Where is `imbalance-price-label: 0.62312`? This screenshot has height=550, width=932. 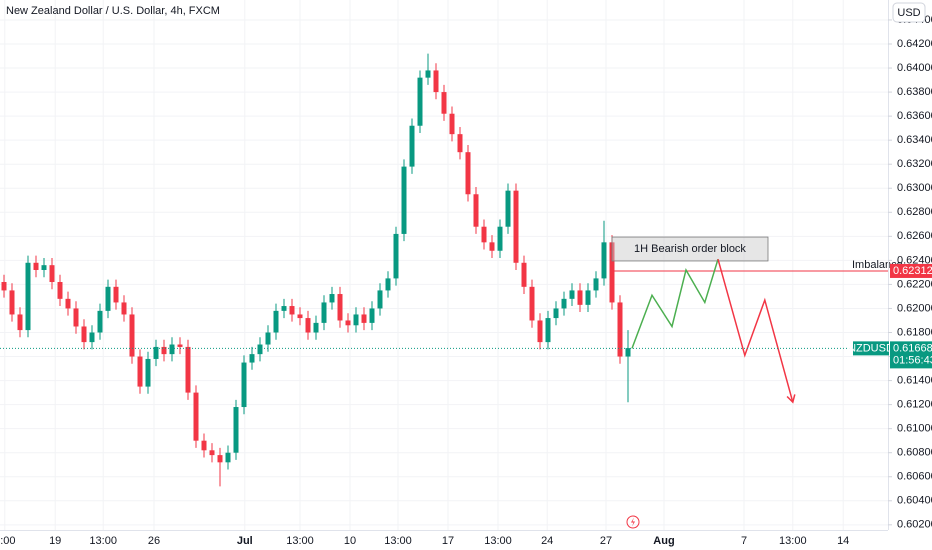
imbalance-price-label: 0.62312 is located at coordinates (912, 271).